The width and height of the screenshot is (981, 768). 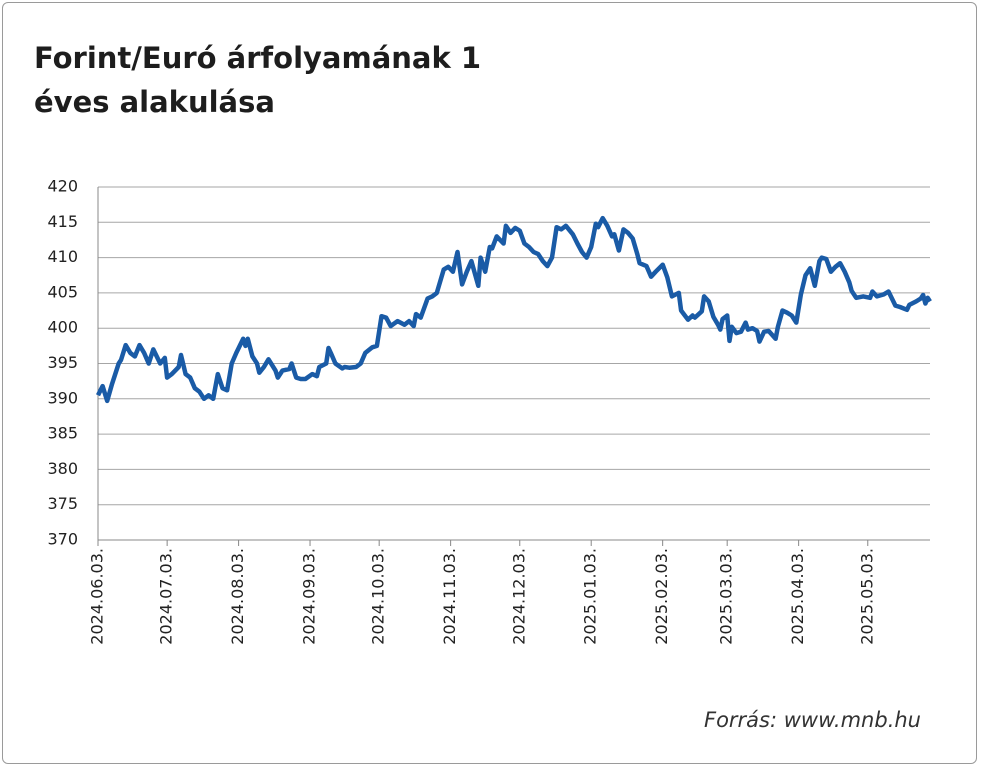 What do you see at coordinates (661, 596) in the screenshot?
I see `x-tick-label: 2025.02.03.` at bounding box center [661, 596].